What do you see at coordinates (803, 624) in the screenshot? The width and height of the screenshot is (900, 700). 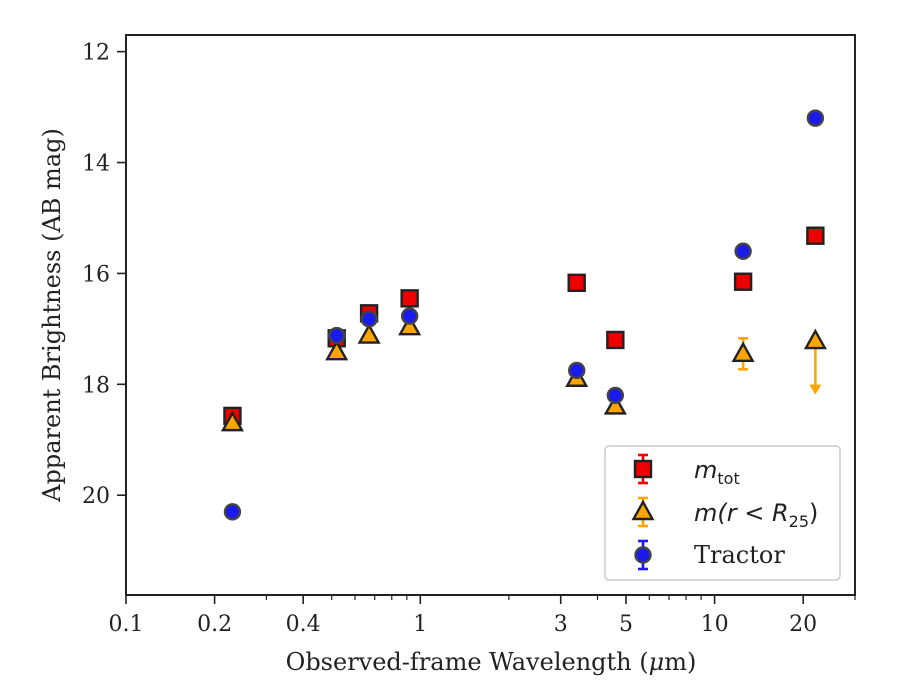 I see `x-tick-label: 20` at bounding box center [803, 624].